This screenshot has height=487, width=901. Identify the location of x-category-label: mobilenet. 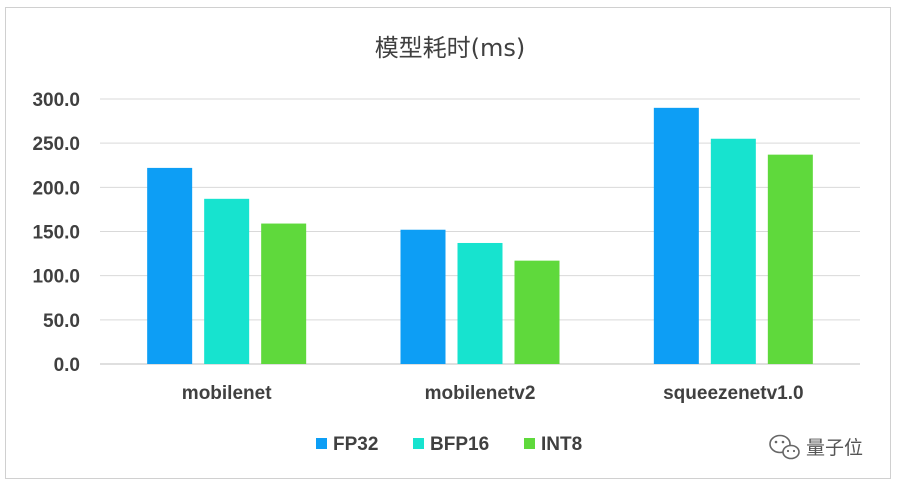
(227, 393).